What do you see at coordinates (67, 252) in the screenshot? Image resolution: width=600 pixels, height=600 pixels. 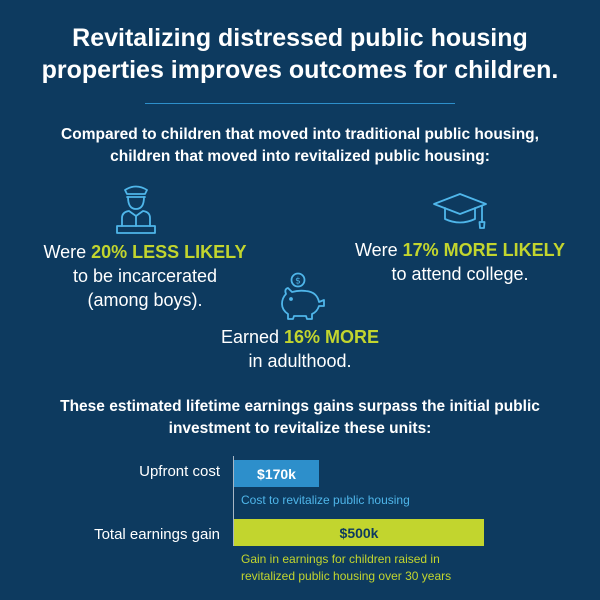 I see `stat-incarceration-prefix: Were` at bounding box center [67, 252].